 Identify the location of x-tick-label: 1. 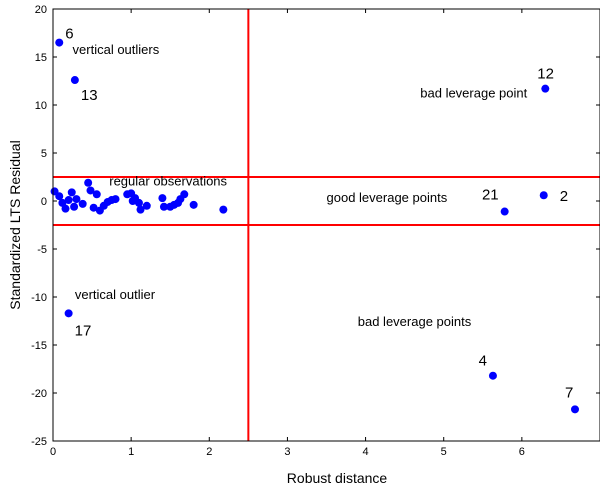
(131, 452).